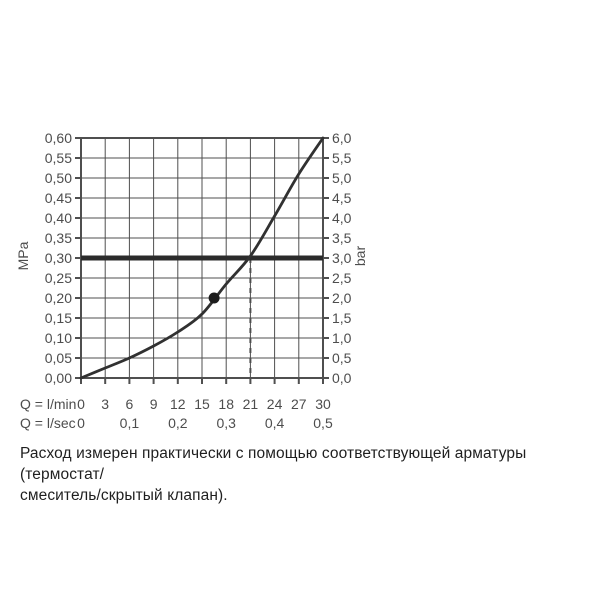 This screenshot has height=600, width=600. I want to click on y-left-tick-label: 0,05, so click(58, 358).